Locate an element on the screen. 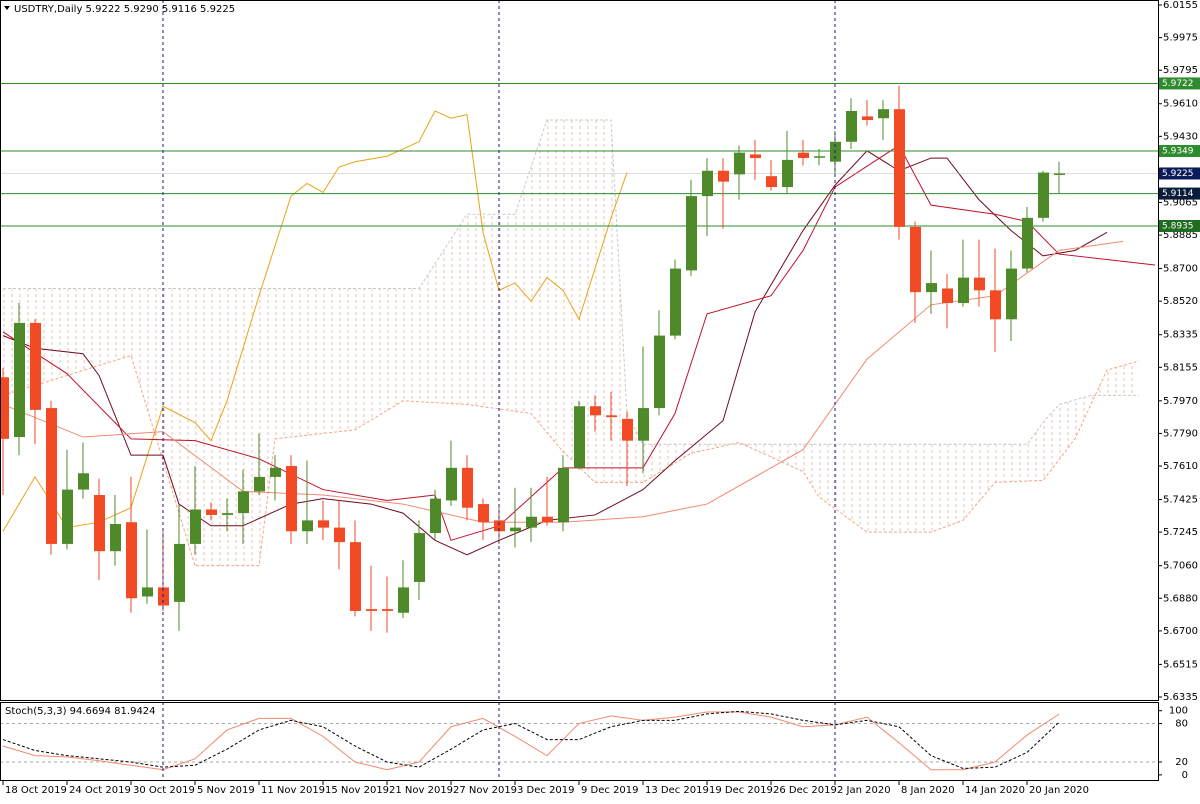 The height and width of the screenshot is (804, 1200). y-tick-label: 5.8335 is located at coordinates (1180, 335).